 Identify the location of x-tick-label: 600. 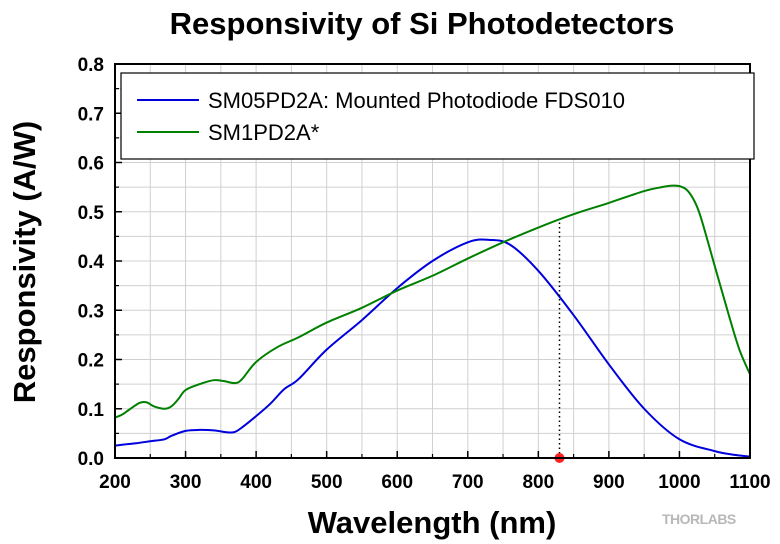
(397, 482).